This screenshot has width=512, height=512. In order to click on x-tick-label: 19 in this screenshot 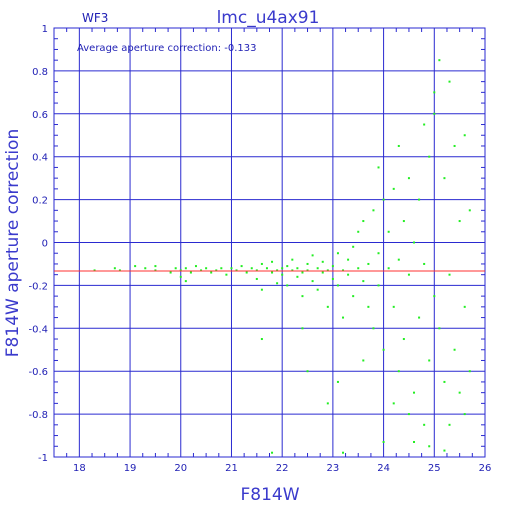, I will do `click(130, 468)`.